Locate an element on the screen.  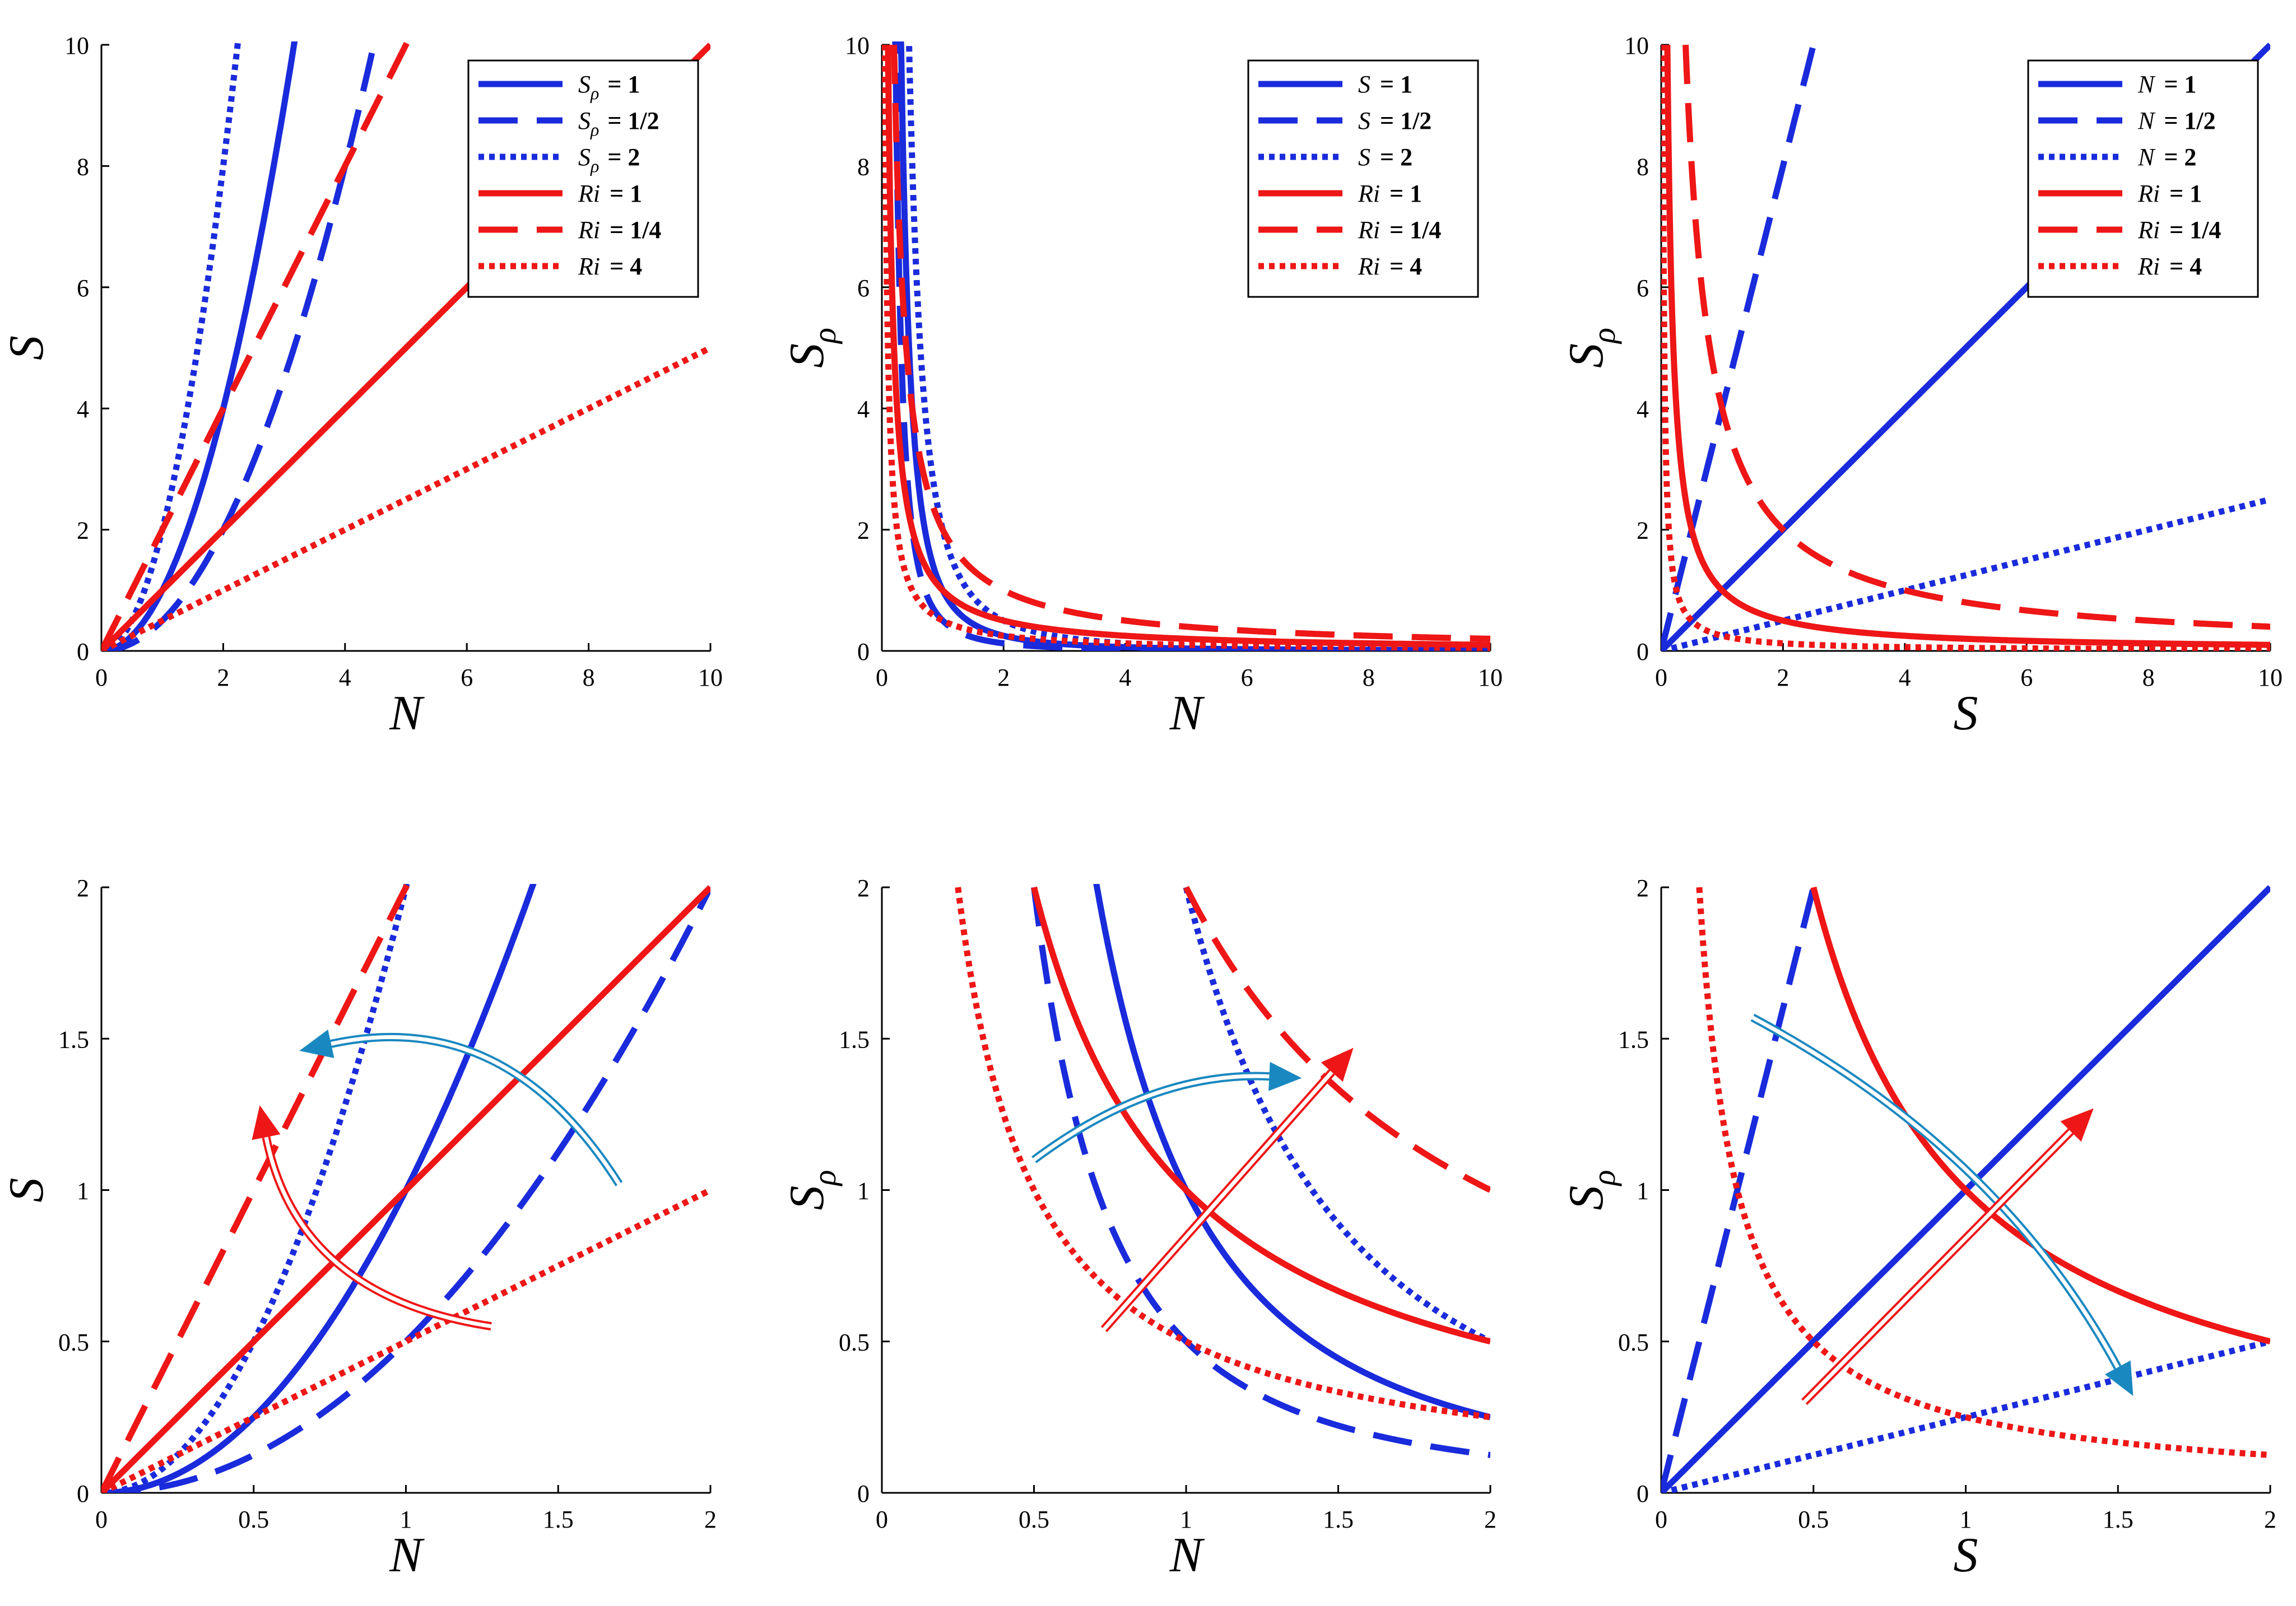
y-tick-label: 1.5 is located at coordinates (73, 1040).